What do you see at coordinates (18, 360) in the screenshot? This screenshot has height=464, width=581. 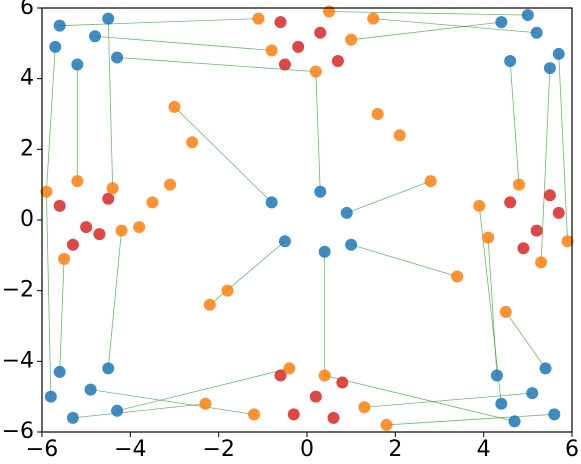 I see `y-tick-label: −4` at bounding box center [18, 360].